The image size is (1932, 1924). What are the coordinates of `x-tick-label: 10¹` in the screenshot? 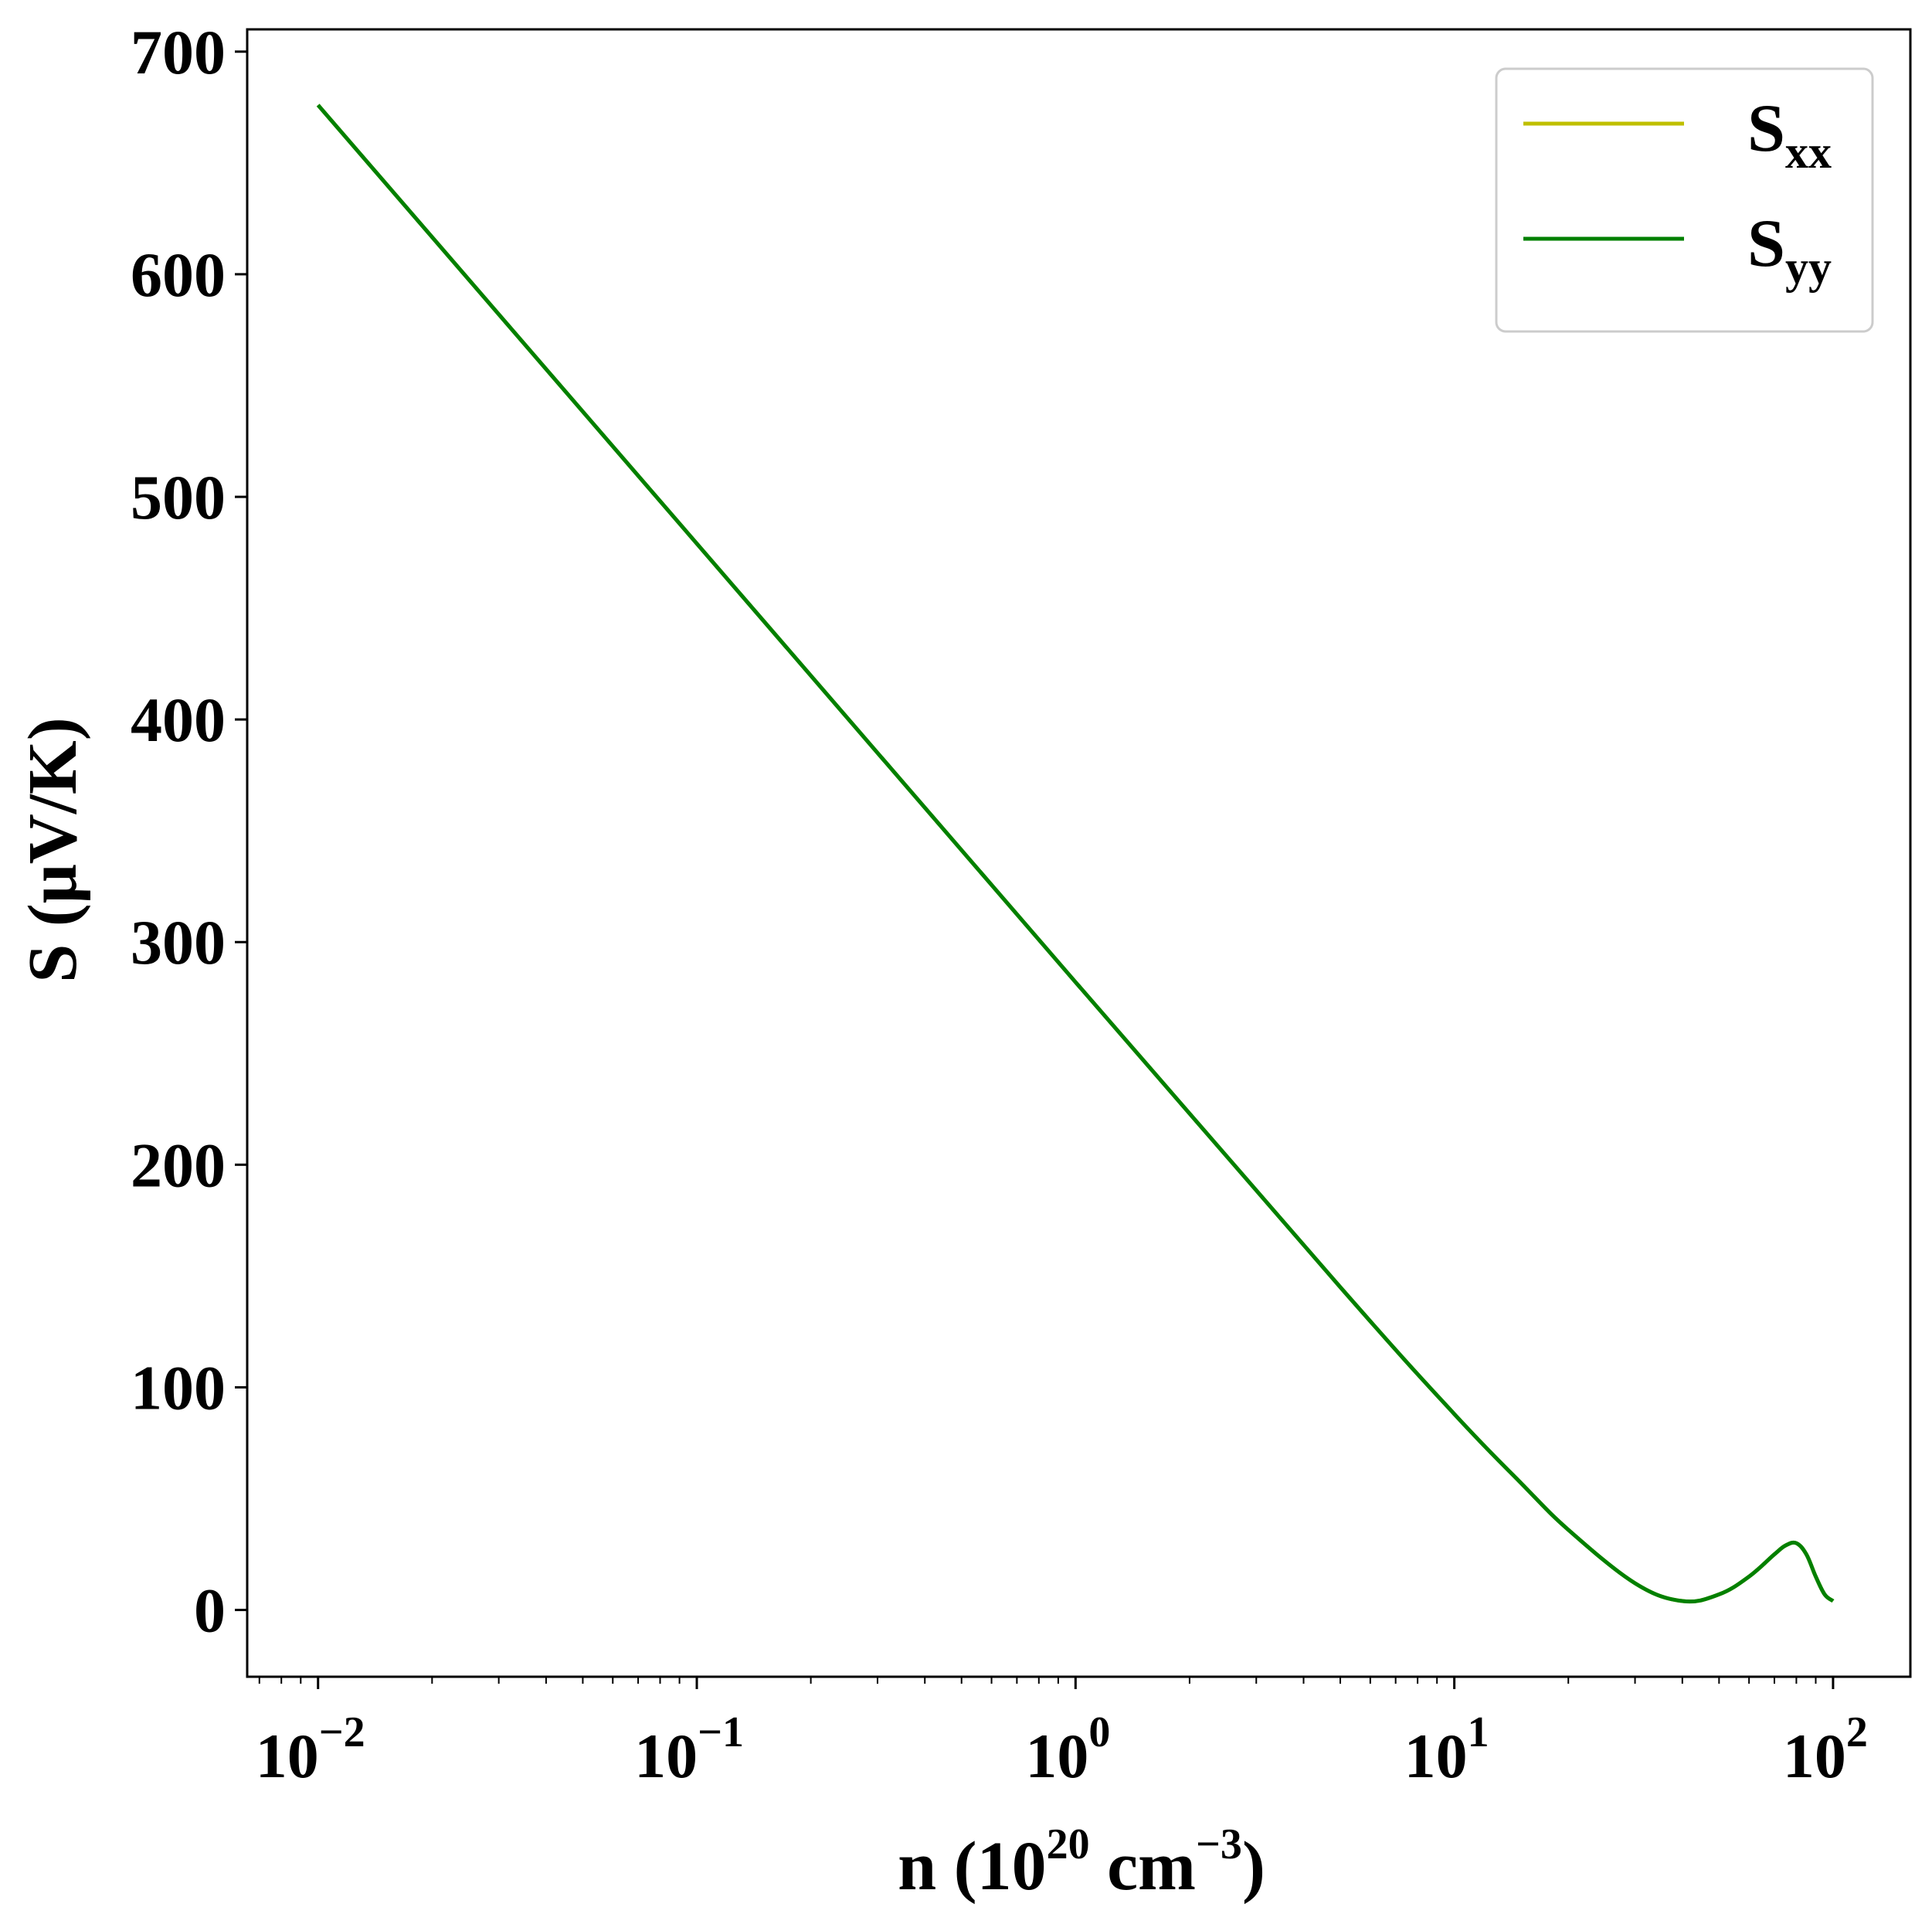 It's located at (1447, 1749).